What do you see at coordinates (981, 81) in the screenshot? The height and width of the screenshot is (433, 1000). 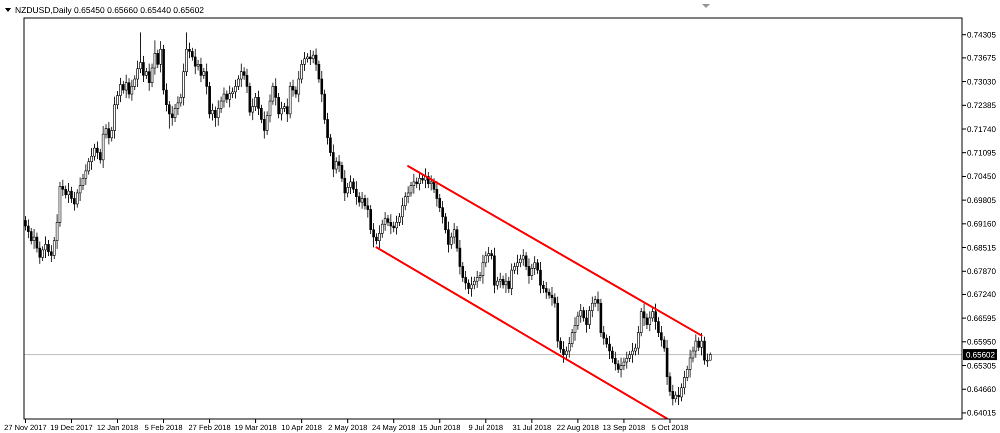 I see `y-tick-label: 0.73030` at bounding box center [981, 81].